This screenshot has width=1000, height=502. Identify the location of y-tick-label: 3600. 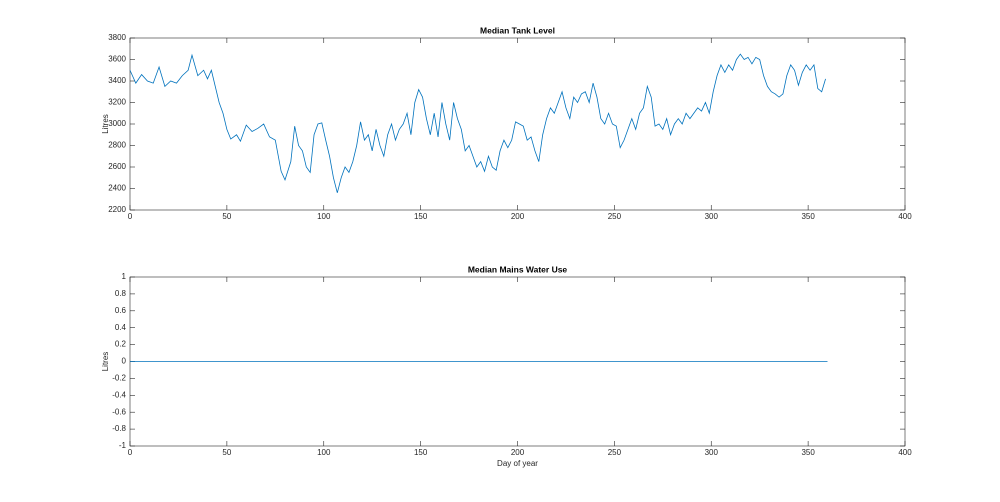
(117, 59).